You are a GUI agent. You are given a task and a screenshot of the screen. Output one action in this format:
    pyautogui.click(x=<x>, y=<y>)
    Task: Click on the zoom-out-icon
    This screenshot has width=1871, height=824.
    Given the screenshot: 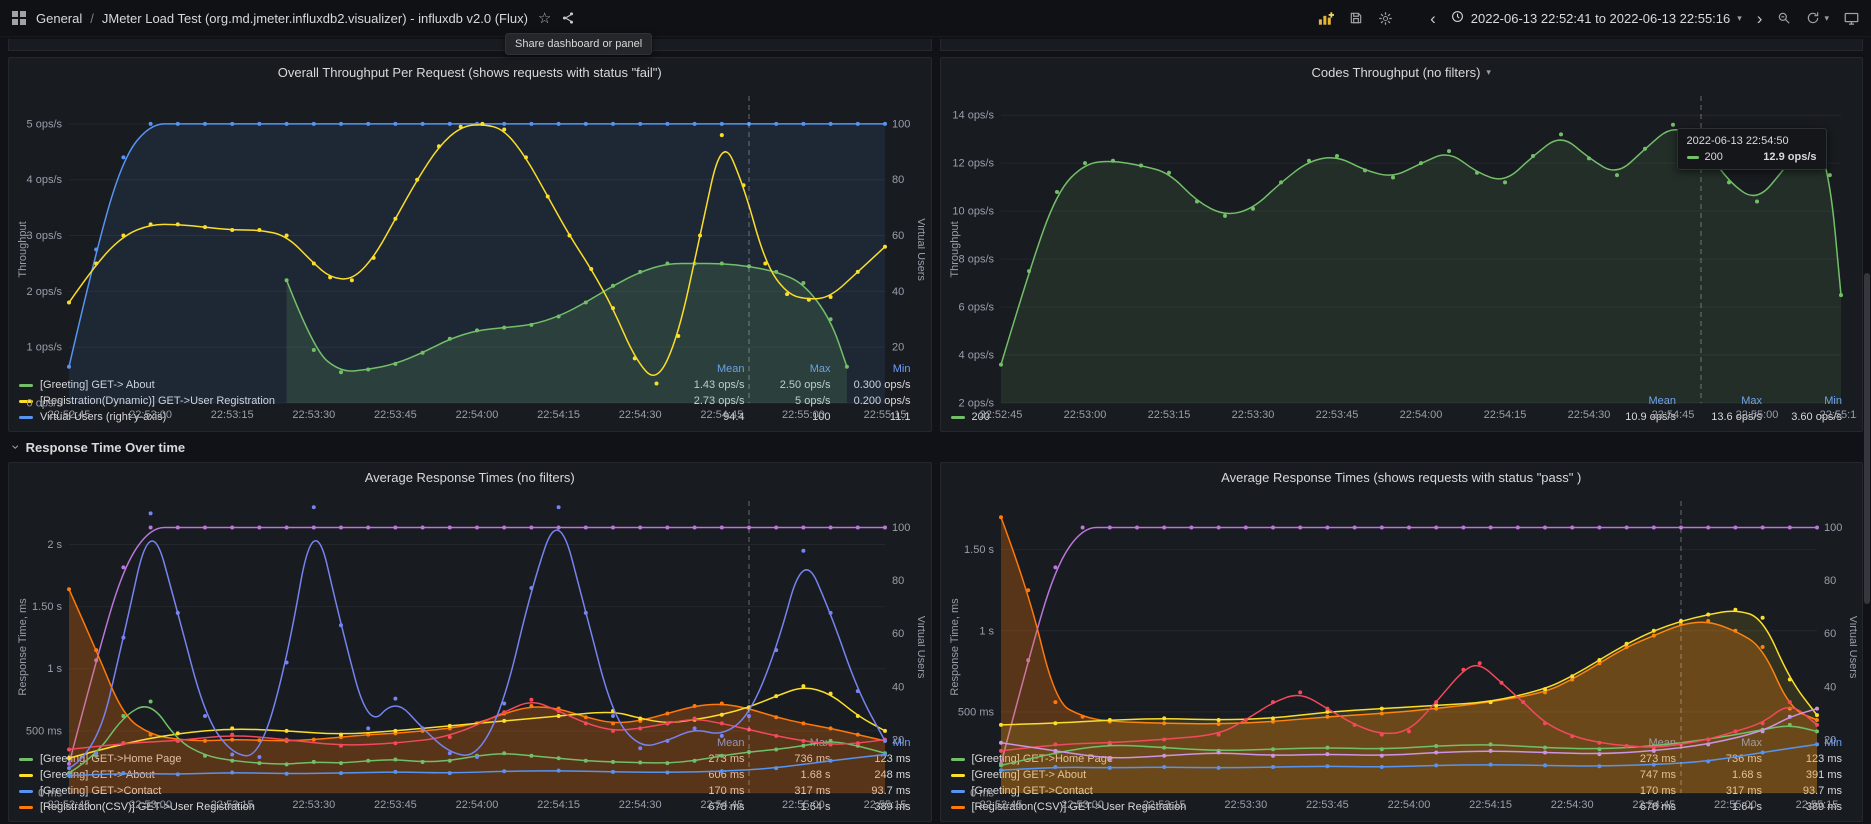 What is the action you would take?
    pyautogui.click(x=1784, y=18)
    